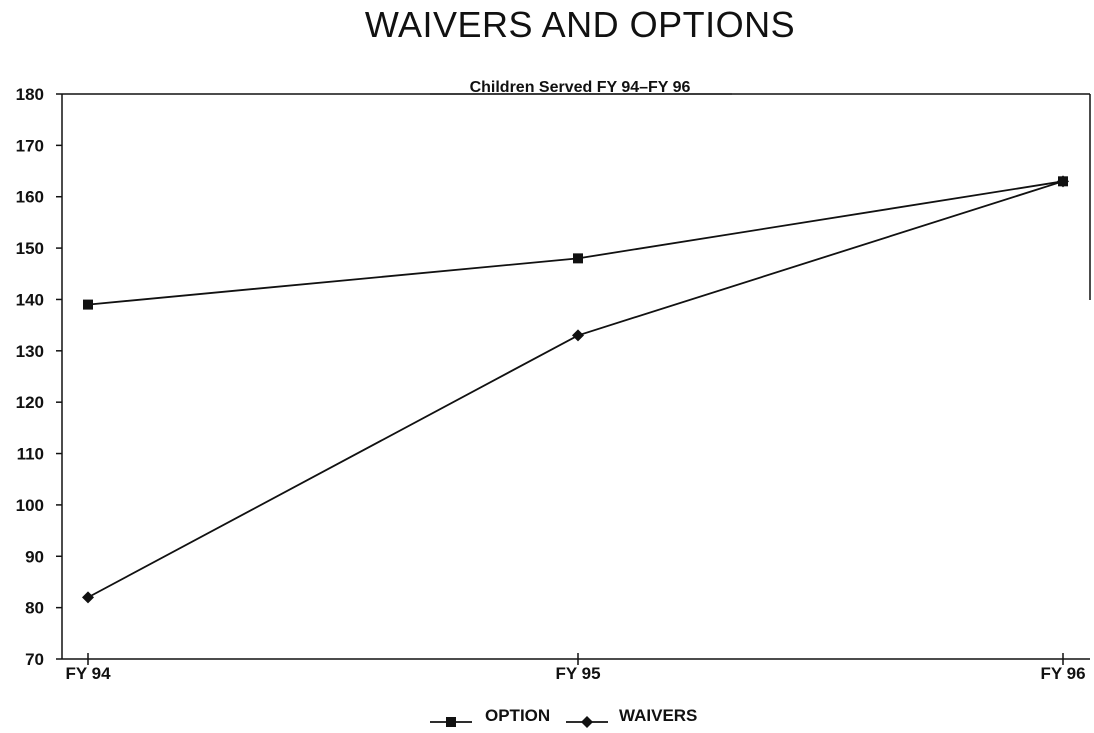 The height and width of the screenshot is (733, 1094). Describe the element at coordinates (34, 659) in the screenshot. I see `y-tick-label: 70` at that location.